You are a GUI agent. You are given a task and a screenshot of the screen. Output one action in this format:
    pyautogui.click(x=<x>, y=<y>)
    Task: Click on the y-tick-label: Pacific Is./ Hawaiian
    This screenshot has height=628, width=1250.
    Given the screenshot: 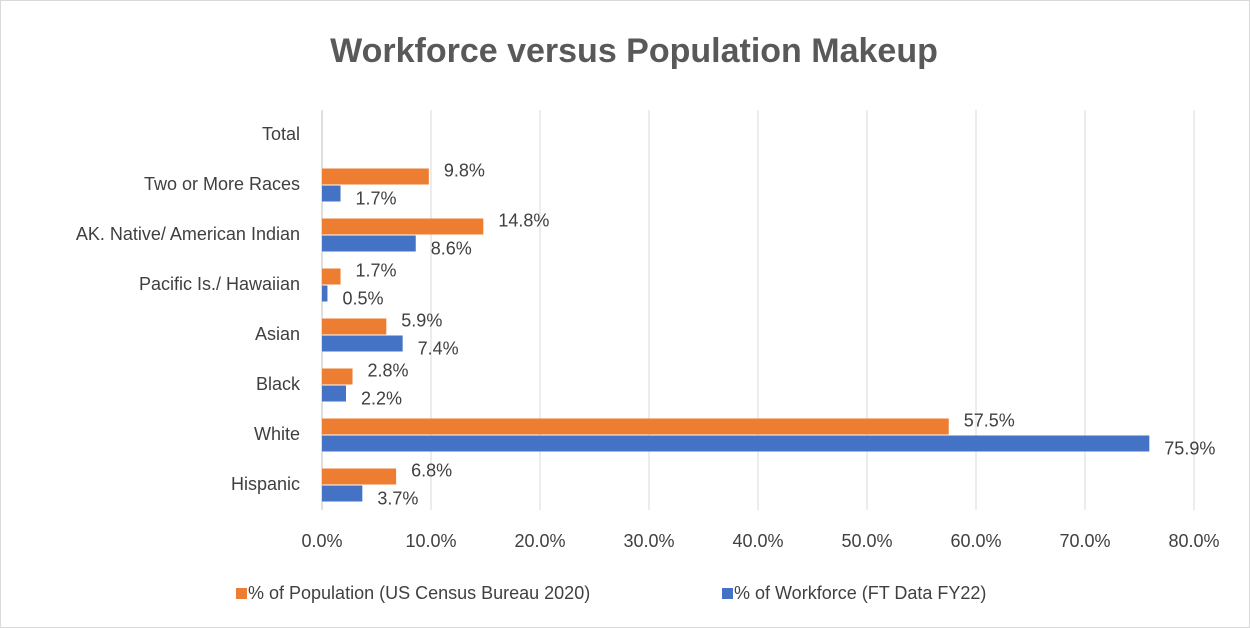 What is the action you would take?
    pyautogui.click(x=219, y=284)
    